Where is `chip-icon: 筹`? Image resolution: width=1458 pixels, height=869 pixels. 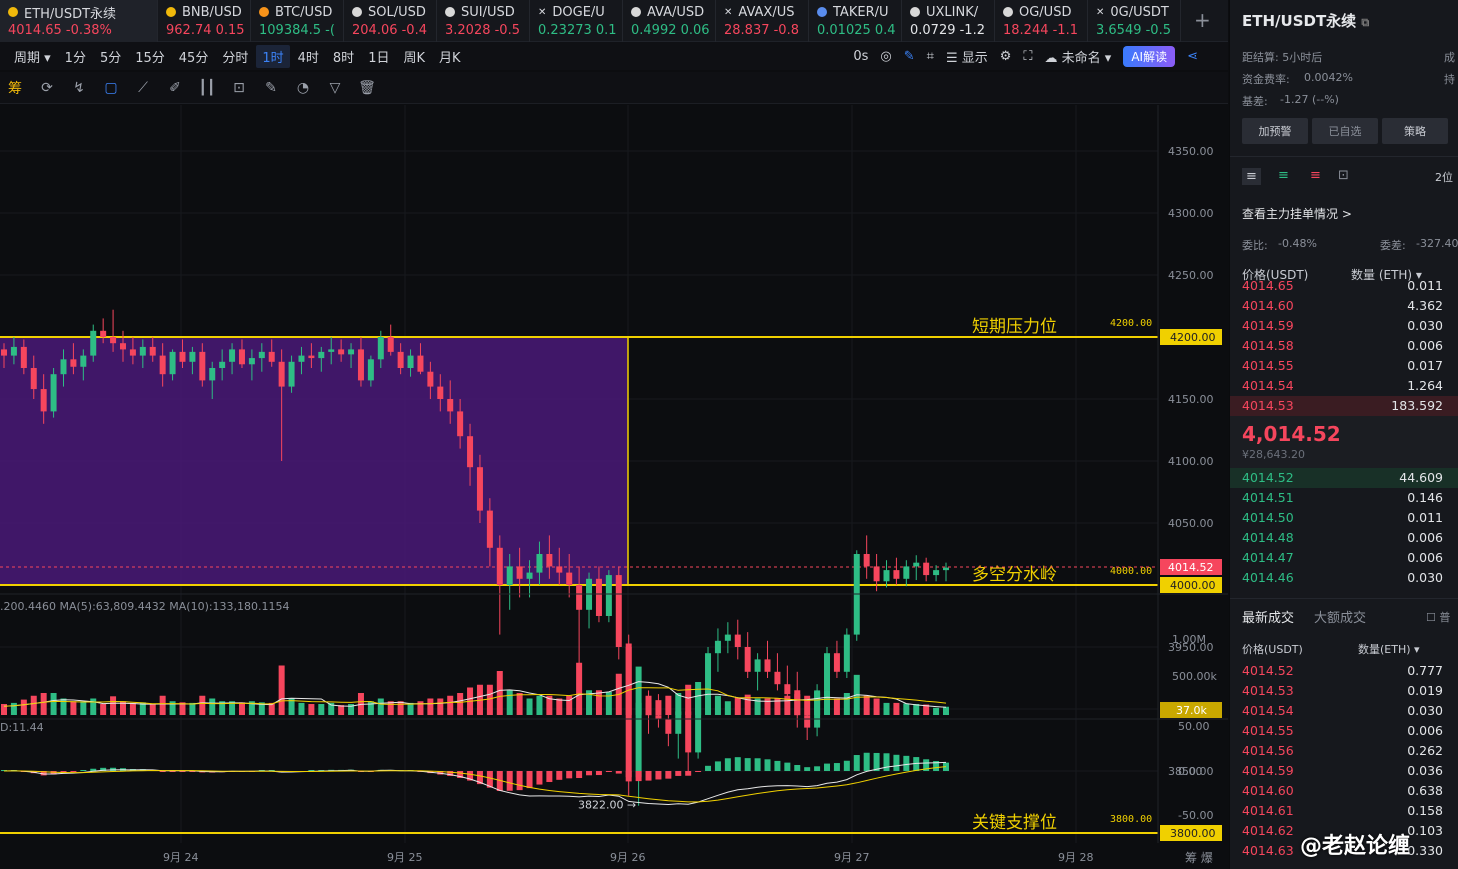
chip-icon: 筹 is located at coordinates (15, 88).